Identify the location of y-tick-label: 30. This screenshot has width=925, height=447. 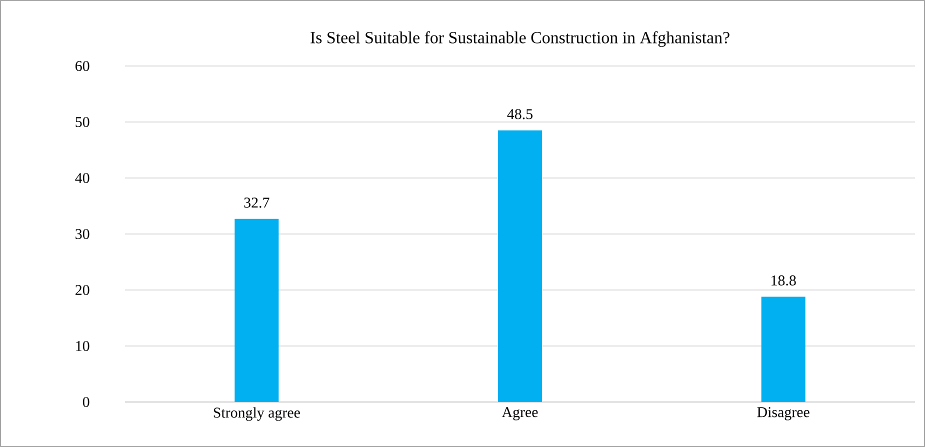
(83, 234).